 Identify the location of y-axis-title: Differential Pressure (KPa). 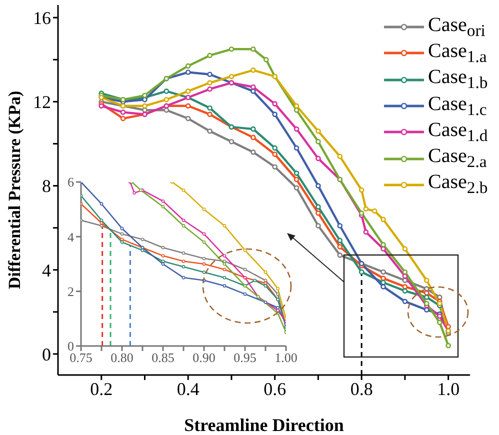
(14, 190).